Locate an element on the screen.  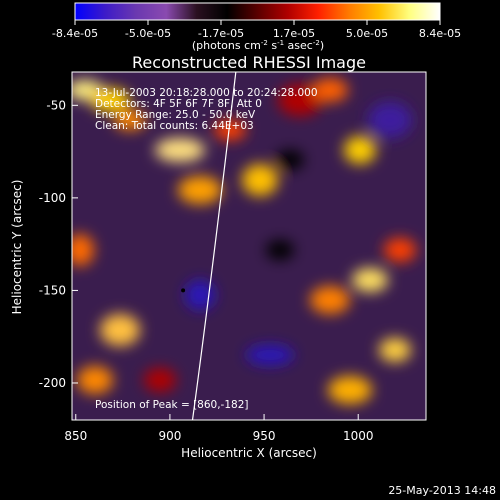
x-tick-label: 900 is located at coordinates (169, 436).